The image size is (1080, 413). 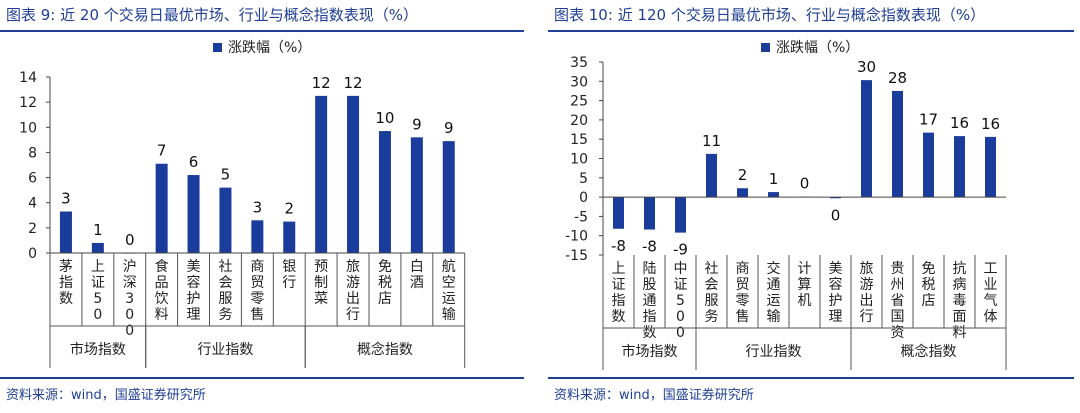 I want to click on data-label: 30, so click(x=866, y=67).